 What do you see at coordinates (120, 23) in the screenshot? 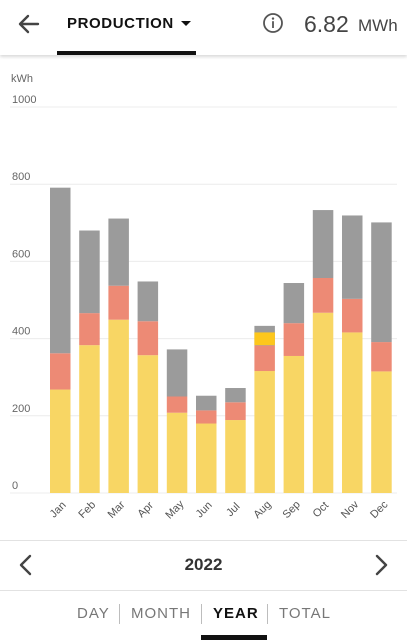
I see `production-label: PRODUCTION` at bounding box center [120, 23].